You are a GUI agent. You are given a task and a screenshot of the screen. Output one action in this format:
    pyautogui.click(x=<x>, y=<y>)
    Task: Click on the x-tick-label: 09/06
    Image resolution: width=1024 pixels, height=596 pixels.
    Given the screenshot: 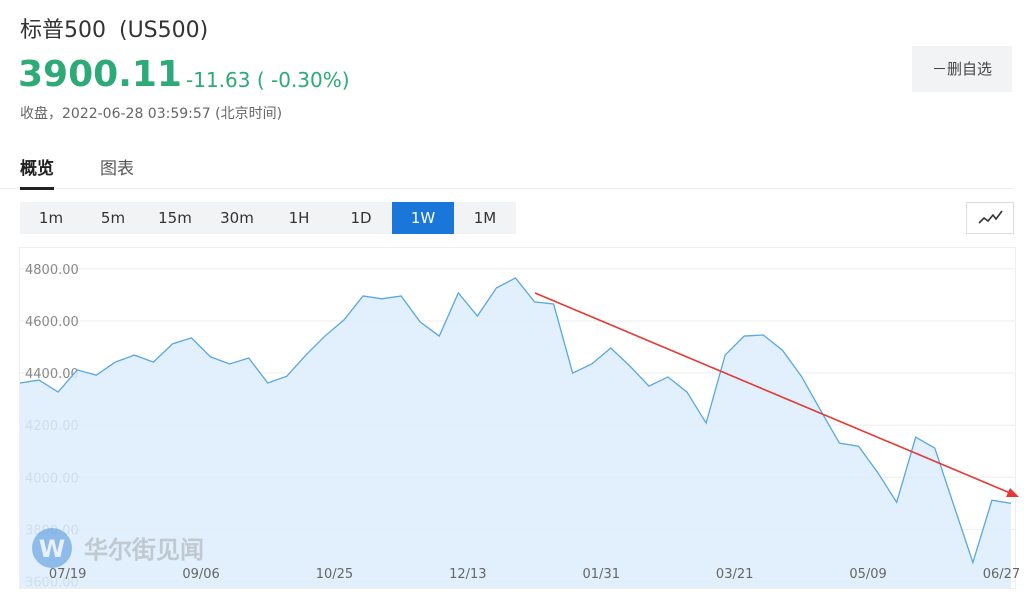 What is the action you would take?
    pyautogui.click(x=200, y=574)
    